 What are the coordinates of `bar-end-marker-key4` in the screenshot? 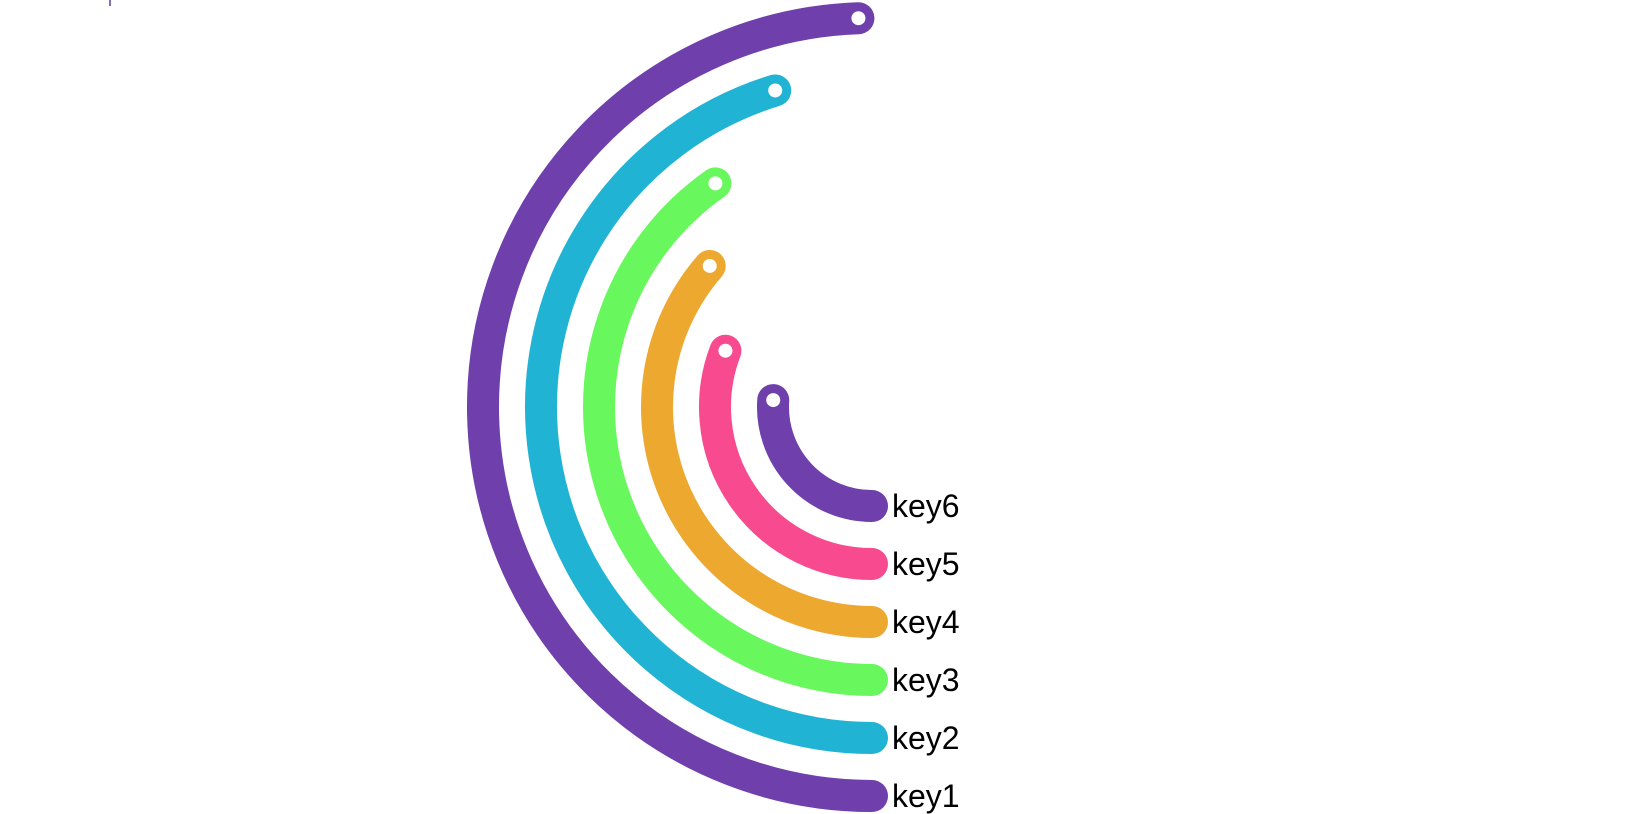 It's located at (709, 265).